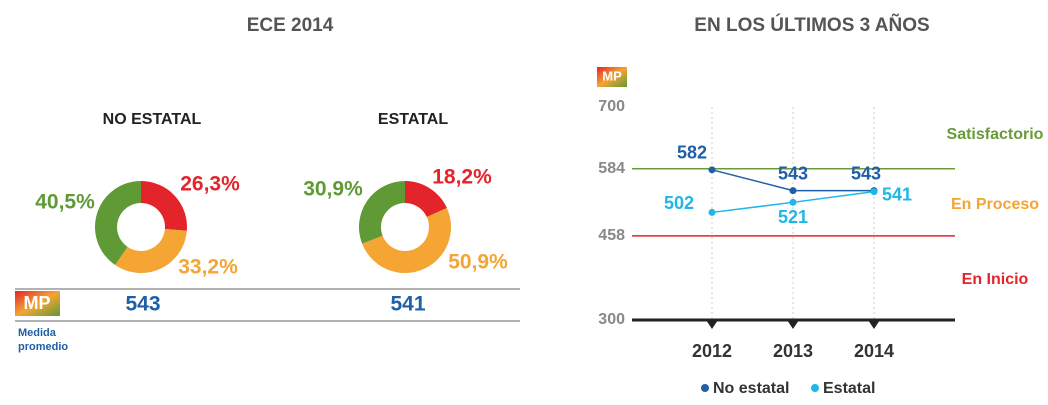 This screenshot has height=405, width=1048. I want to click on band-label: Satisfactorio, so click(995, 134).